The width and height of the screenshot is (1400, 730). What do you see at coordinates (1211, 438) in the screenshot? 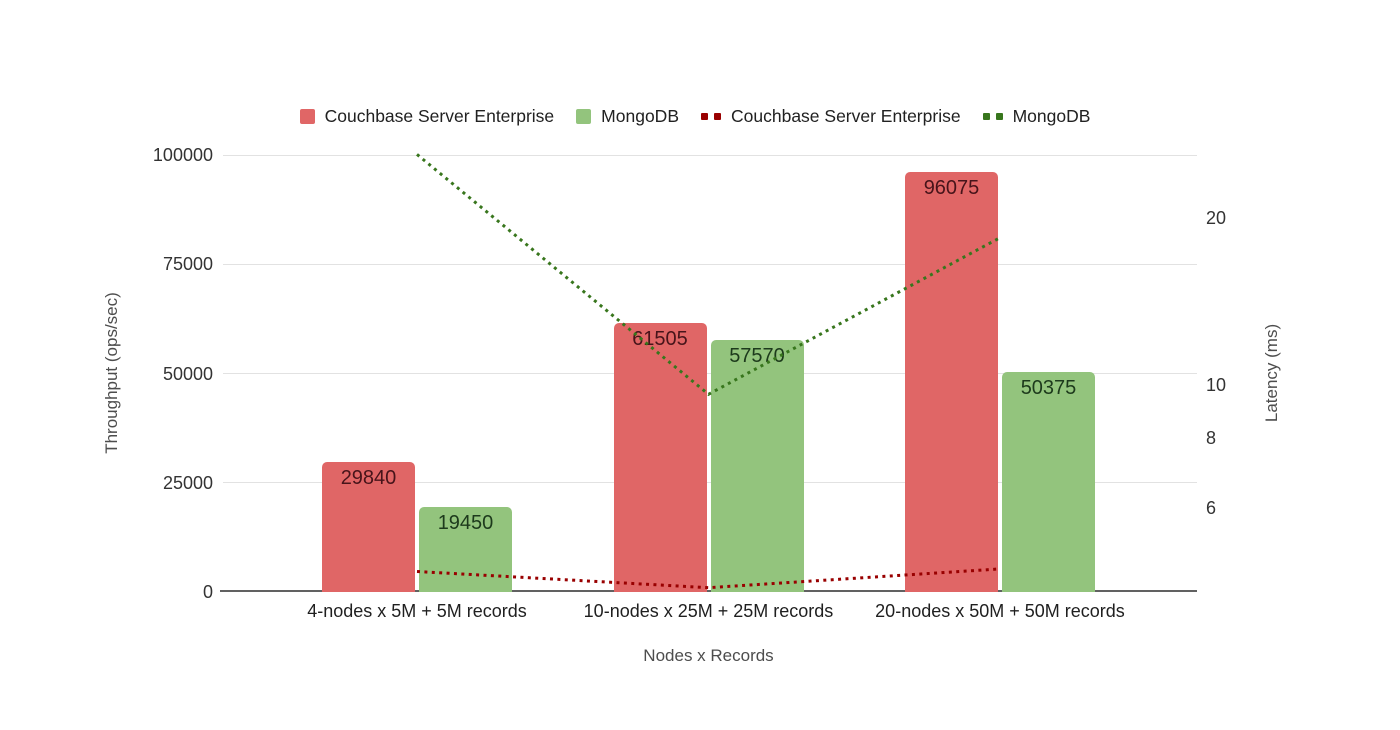
I see `y-right-tick-label: 8` at bounding box center [1211, 438].